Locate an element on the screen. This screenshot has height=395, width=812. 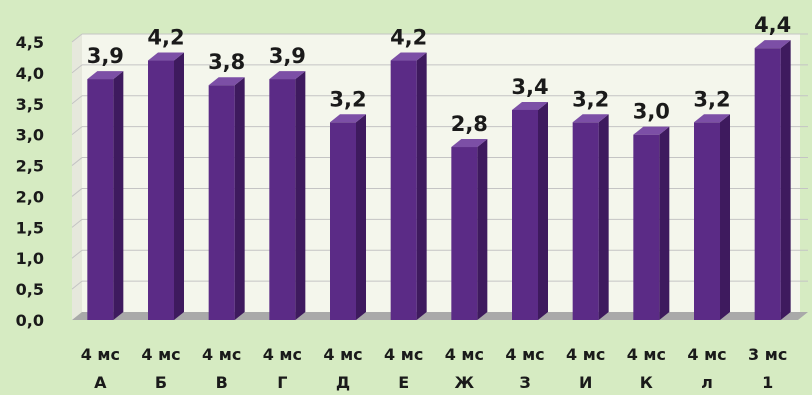
plot-side-wall is located at coordinates (77, 177).